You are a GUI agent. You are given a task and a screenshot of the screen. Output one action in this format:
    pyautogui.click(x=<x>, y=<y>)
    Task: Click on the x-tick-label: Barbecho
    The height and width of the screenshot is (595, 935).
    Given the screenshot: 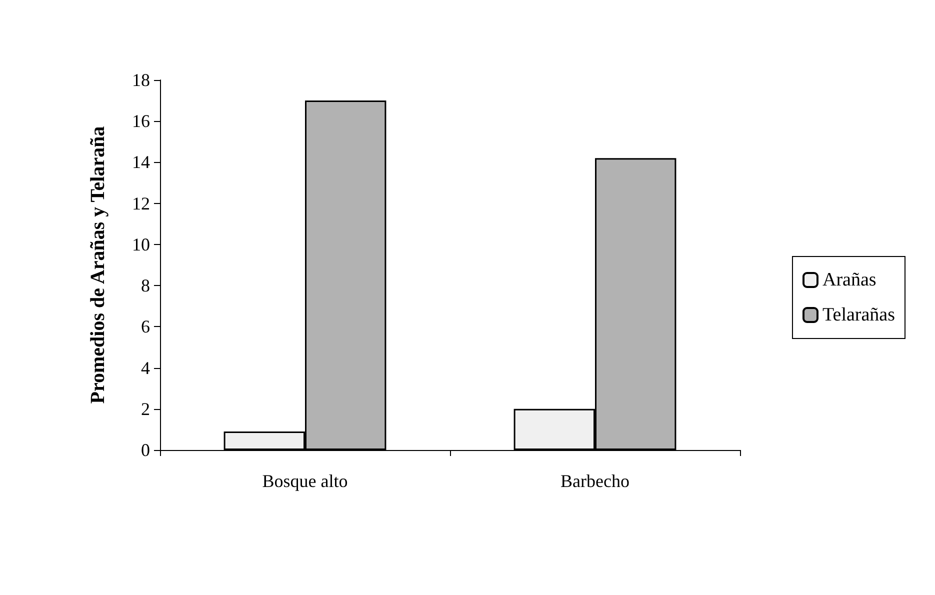 What is the action you would take?
    pyautogui.click(x=595, y=481)
    